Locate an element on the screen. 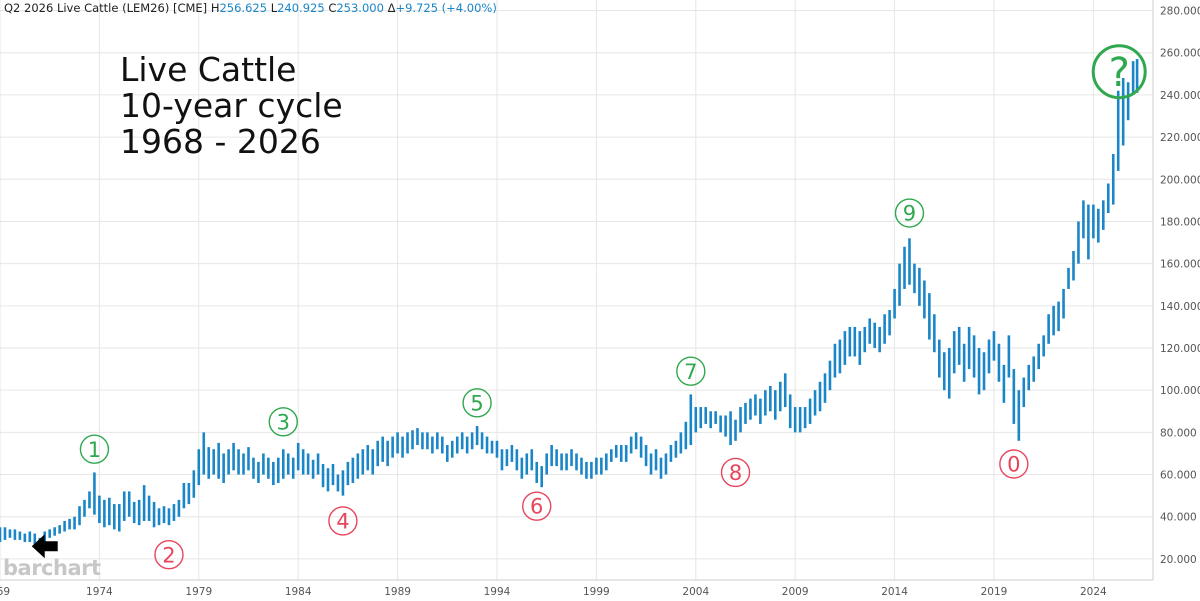 This screenshot has width=1200, height=601. x-tick-label: 2014 is located at coordinates (894, 592).